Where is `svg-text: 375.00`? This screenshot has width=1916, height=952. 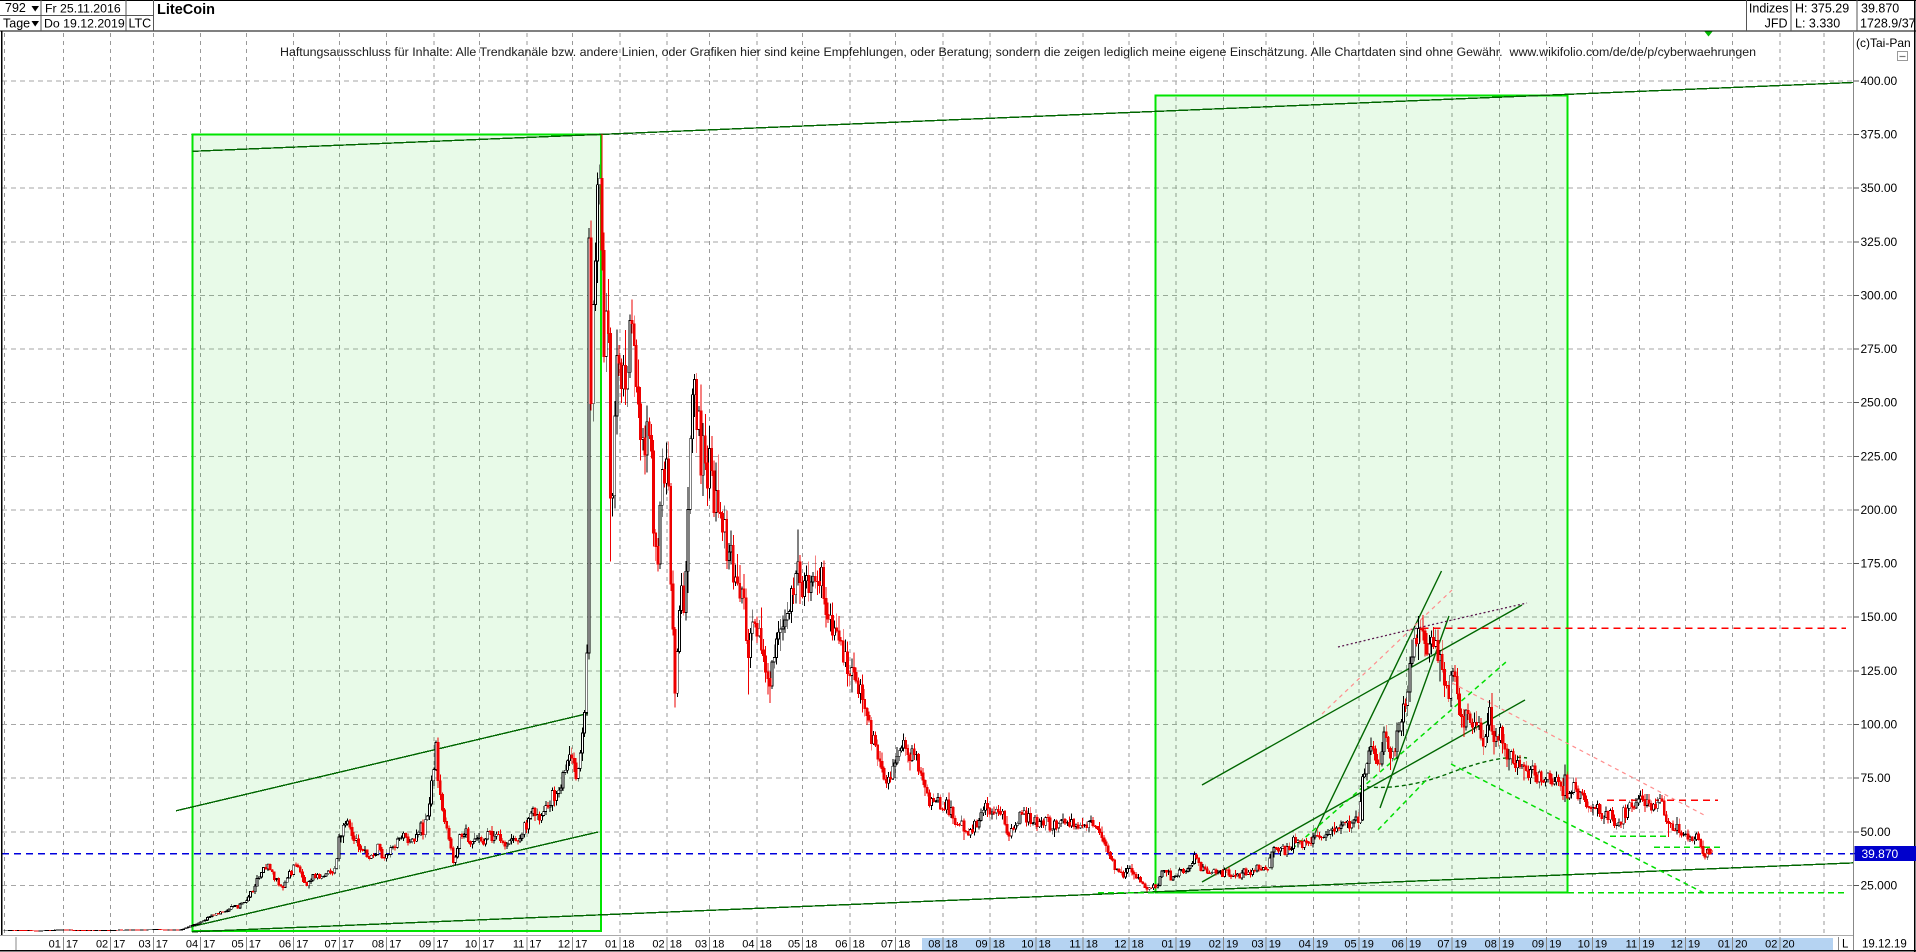
svg-text: 375.00 is located at coordinates (1879, 135).